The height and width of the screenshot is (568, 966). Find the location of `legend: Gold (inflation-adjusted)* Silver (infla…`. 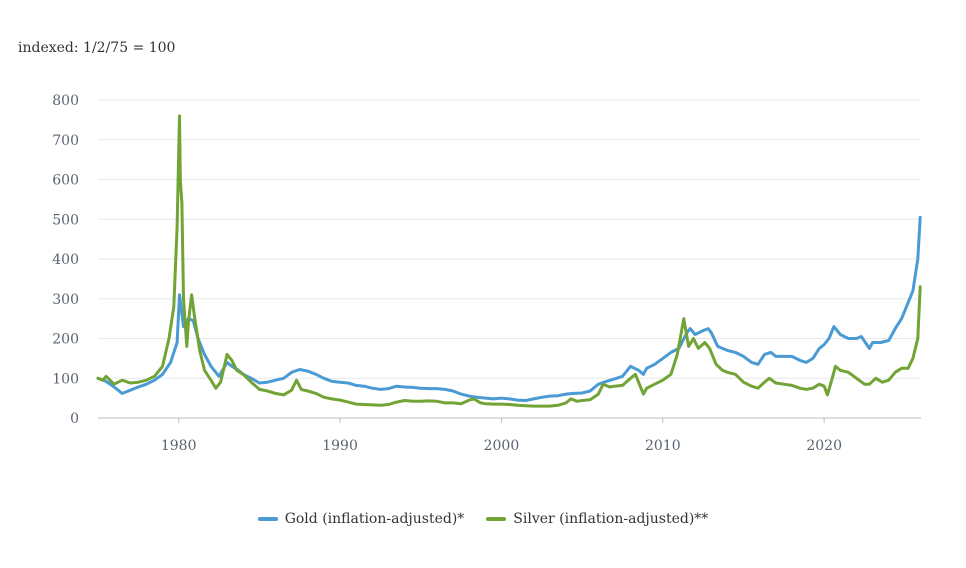

legend: Gold (inflation-adjusted)* Silver (infla… is located at coordinates (483, 519).